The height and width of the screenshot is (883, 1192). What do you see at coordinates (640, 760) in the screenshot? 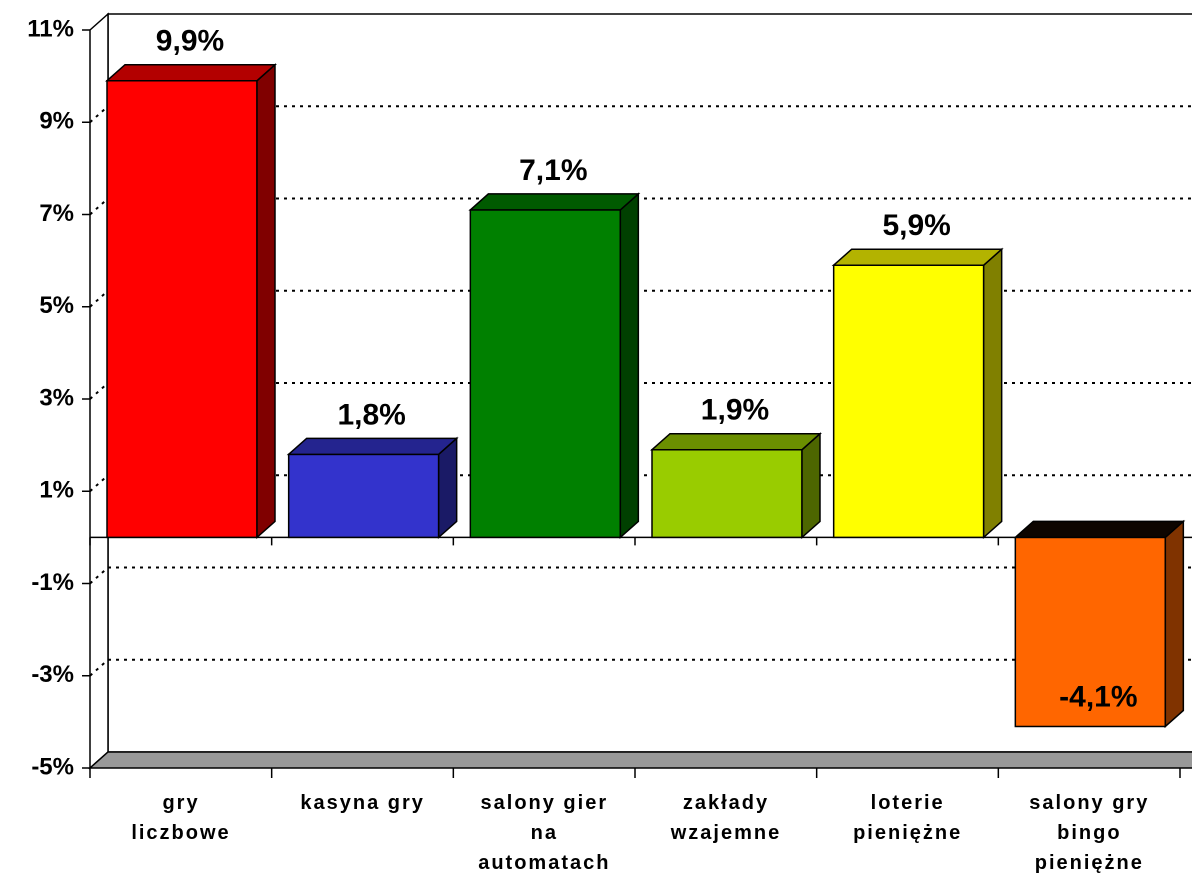
I see `floor` at bounding box center [640, 760].